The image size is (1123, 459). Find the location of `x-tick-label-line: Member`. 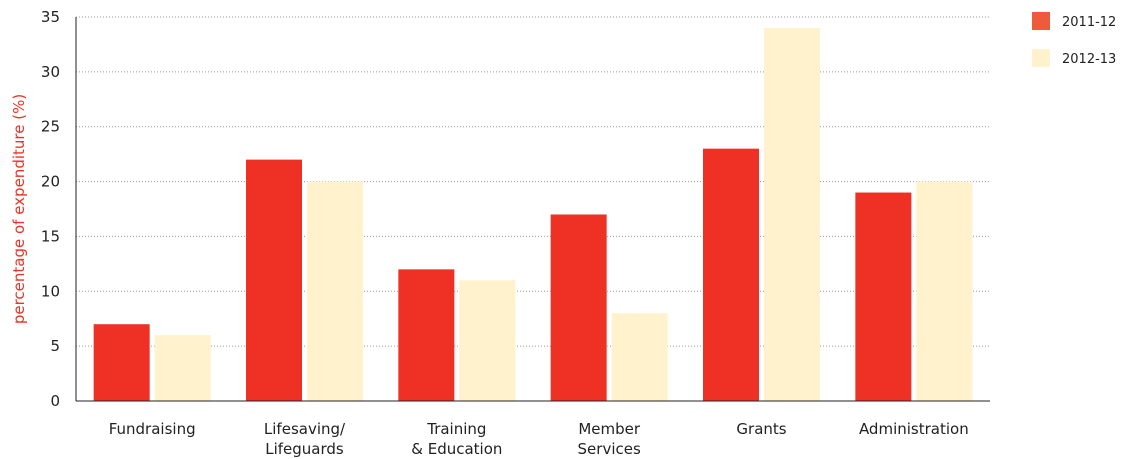

x-tick-label-line: Member is located at coordinates (609, 429).